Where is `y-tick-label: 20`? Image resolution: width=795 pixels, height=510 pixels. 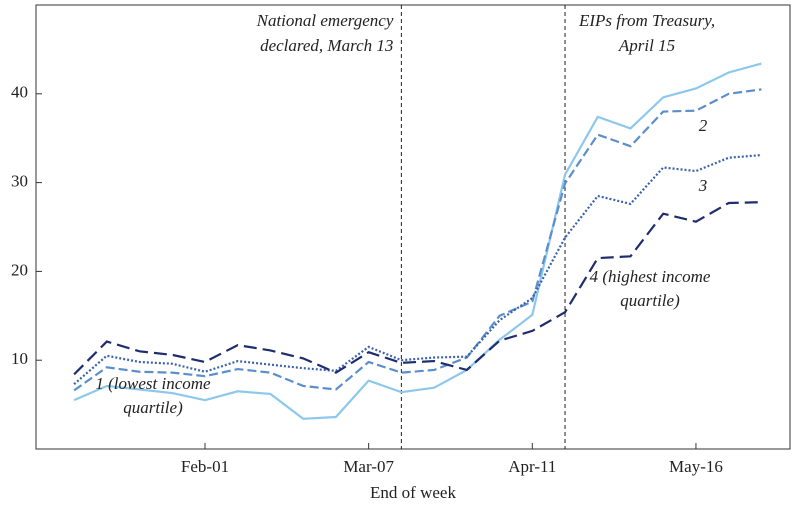 y-tick-label: 20 is located at coordinates (19, 269).